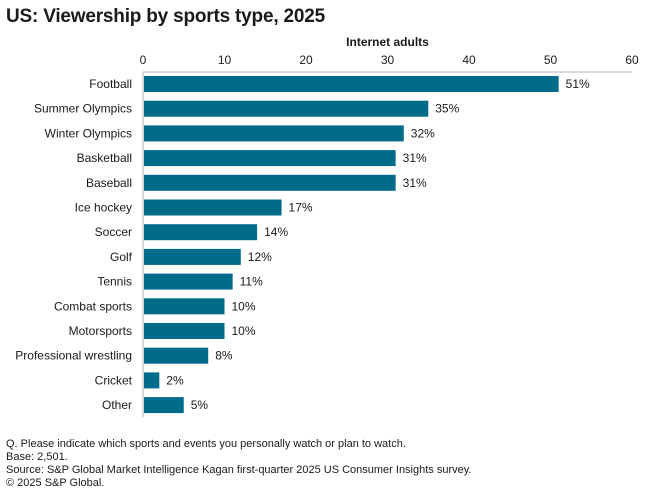 This screenshot has height=501, width=660. What do you see at coordinates (251, 282) in the screenshot?
I see `data-label: 11%` at bounding box center [251, 282].